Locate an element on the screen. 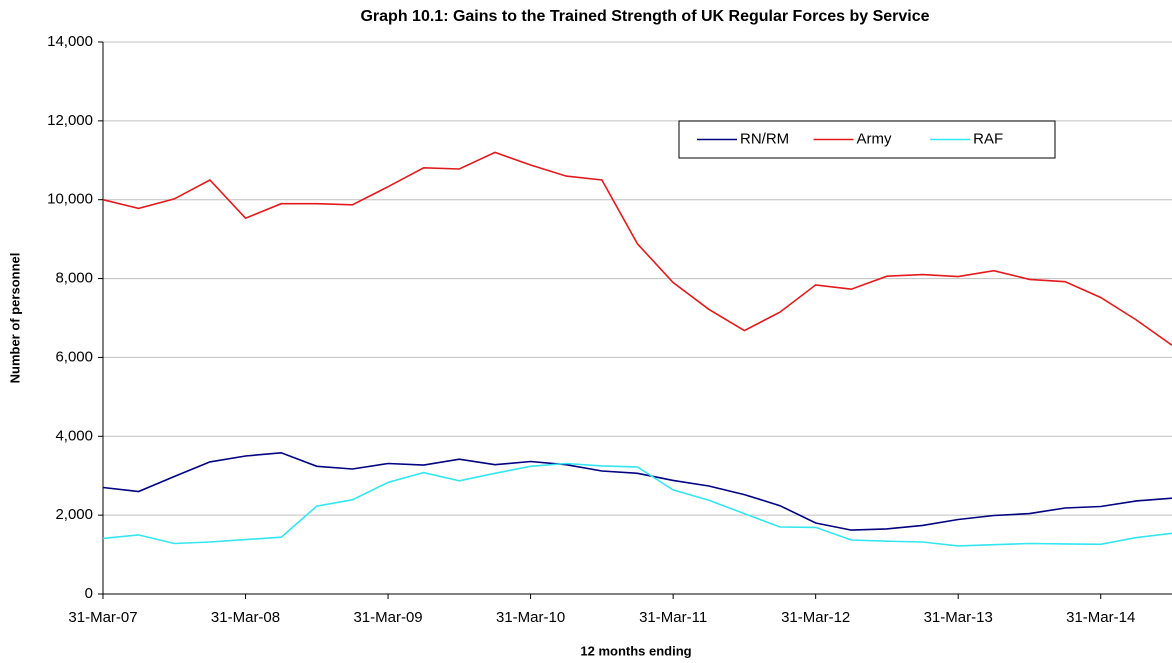 This screenshot has height=663, width=1172. y-tick-label: 8,000 is located at coordinates (74, 278).